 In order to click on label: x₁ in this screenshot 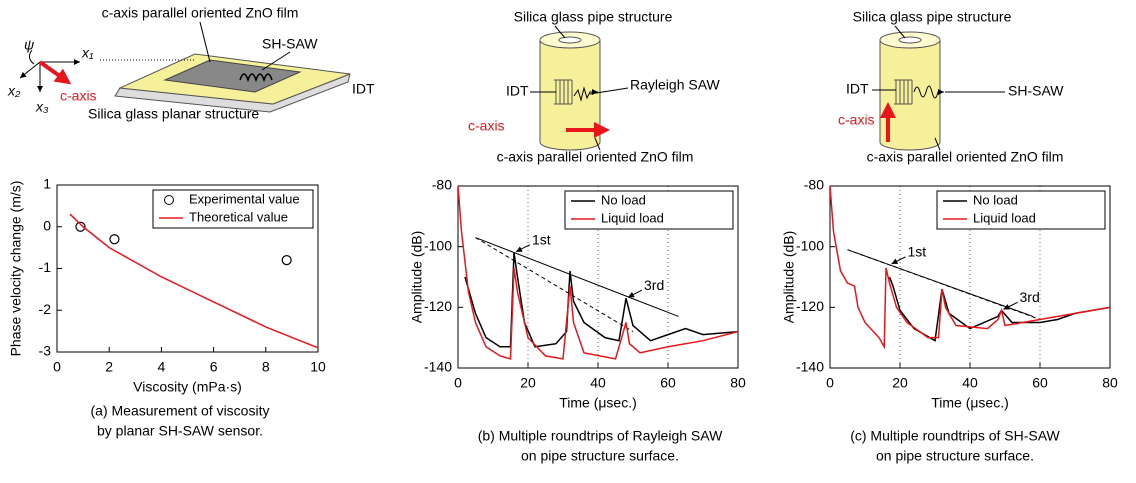, I will do `click(87, 53)`.